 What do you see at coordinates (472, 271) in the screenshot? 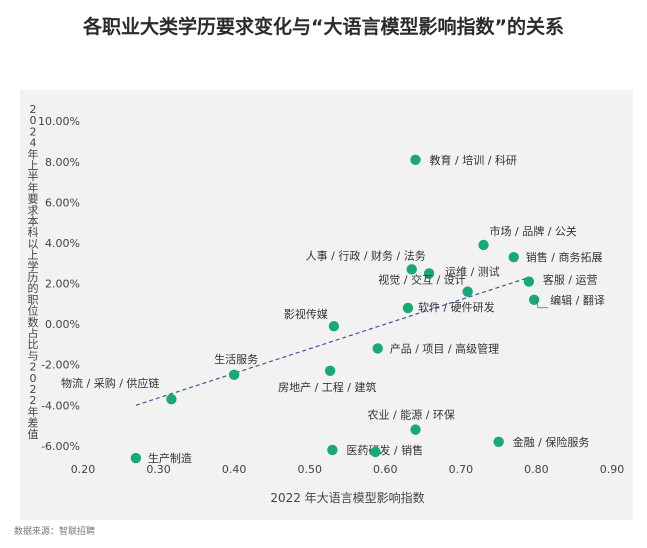
I see `point-label: 运维 / 测试` at bounding box center [472, 271].